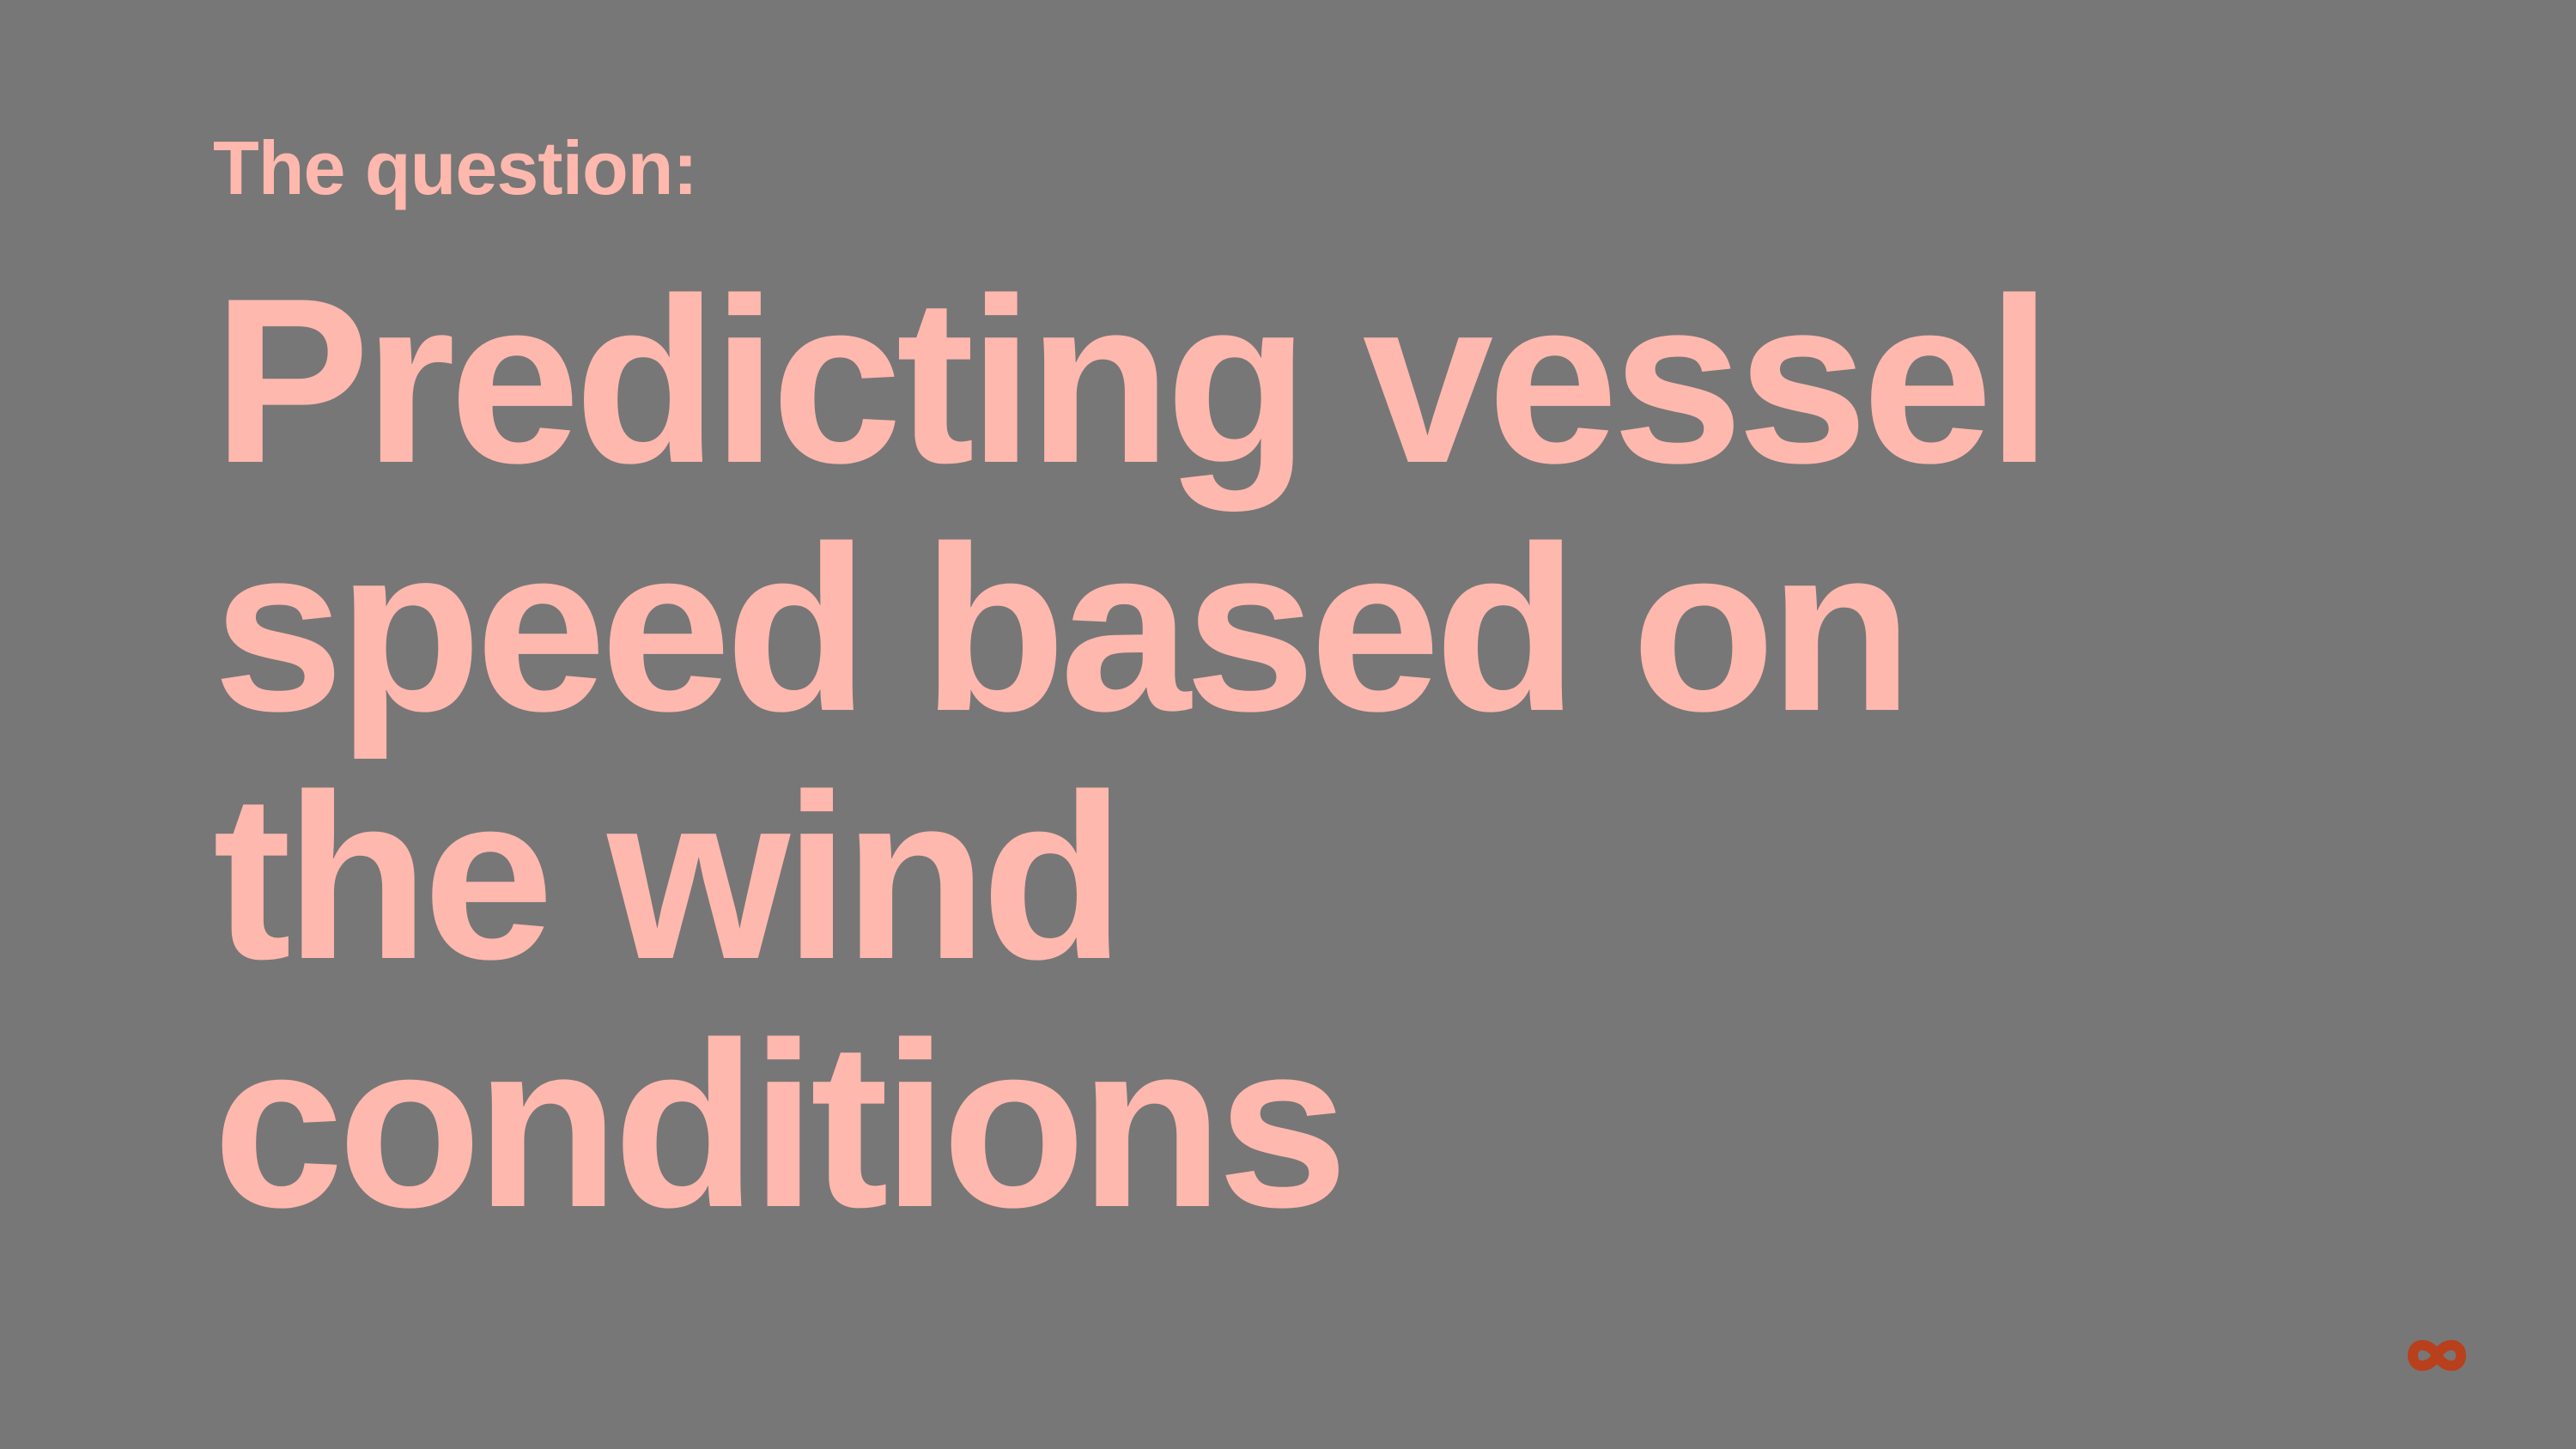  I want to click on infinity-logo-icon, so click(2437, 1355).